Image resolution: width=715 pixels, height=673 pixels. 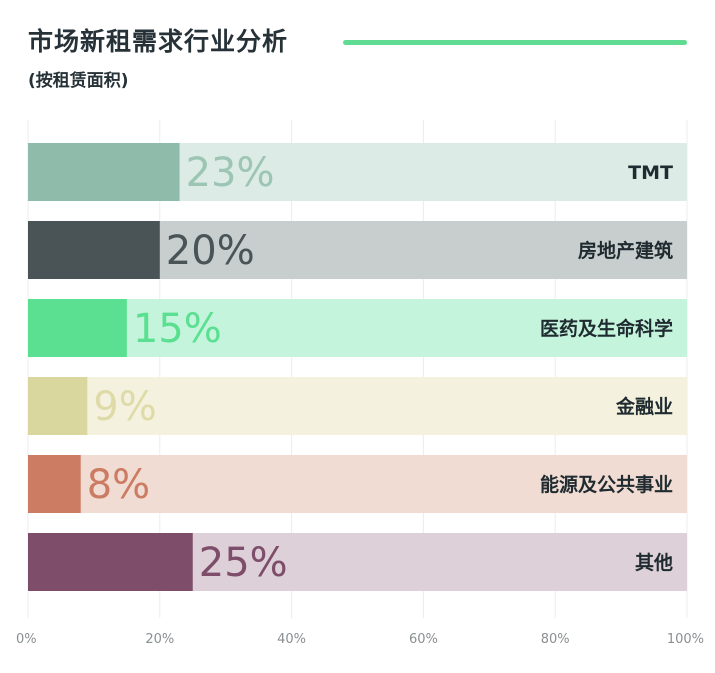 I want to click on bar-value-label: 23%, so click(x=230, y=173).